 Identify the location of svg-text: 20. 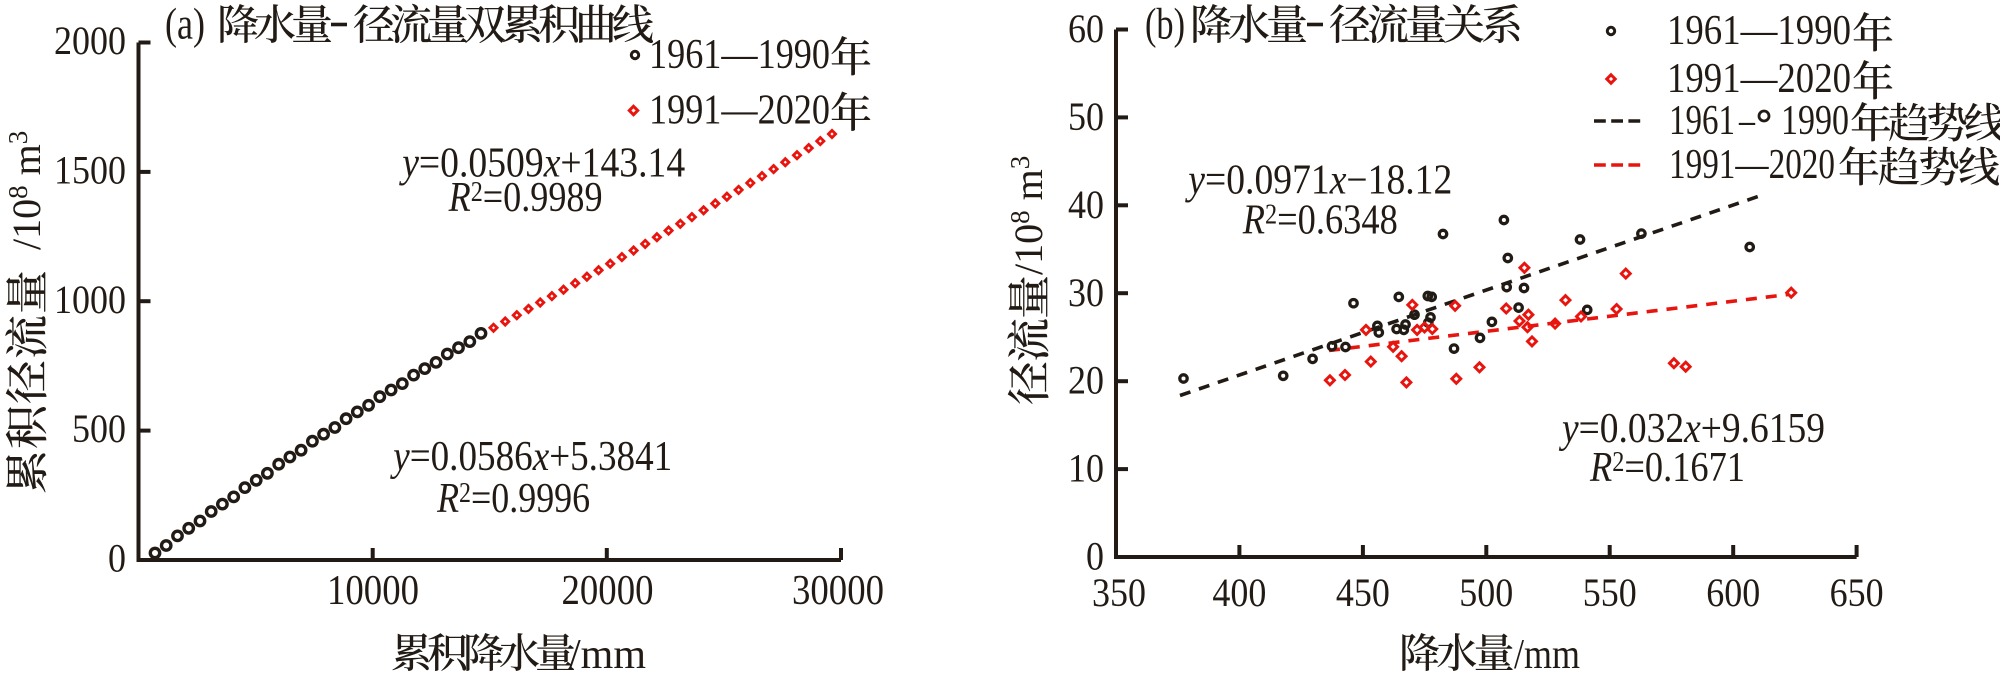
(1086, 380).